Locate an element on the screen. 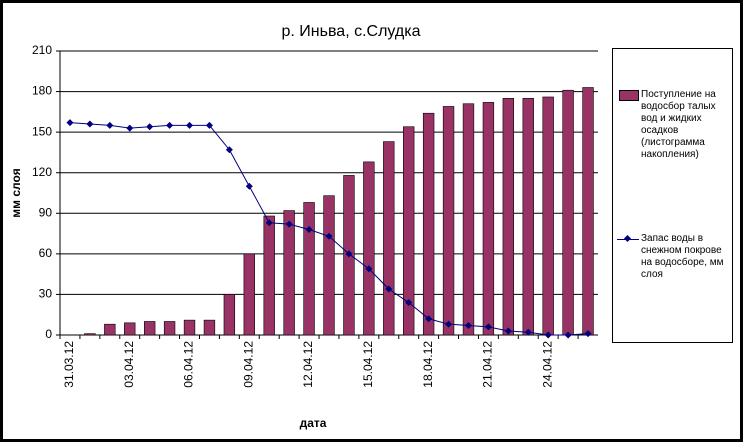 This screenshot has width=743, height=442. x-tick-label: 15.04.12 is located at coordinates (368, 364).